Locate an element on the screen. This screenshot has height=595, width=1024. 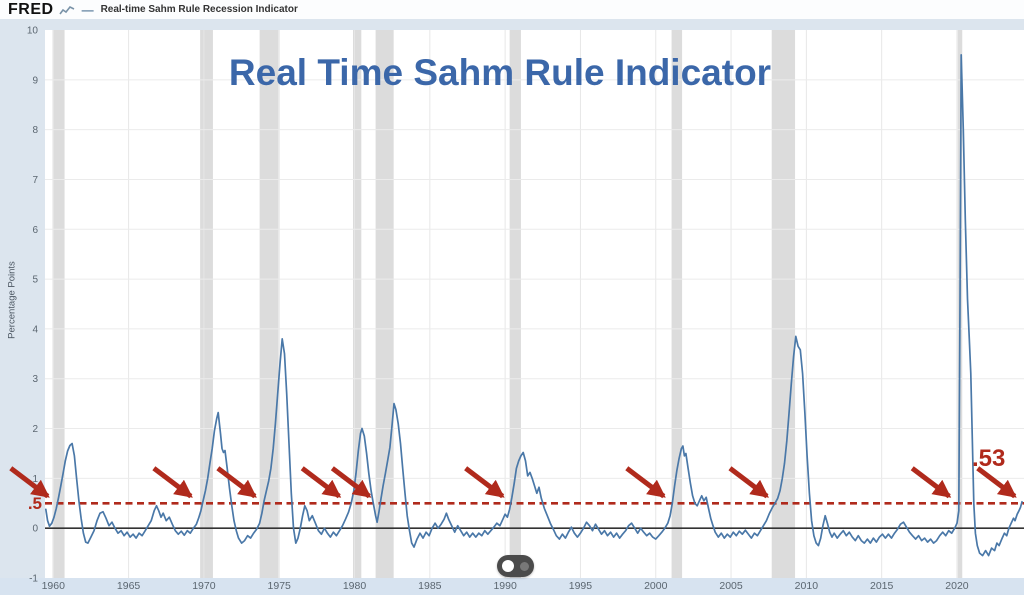
x-tick-label: 1970 is located at coordinates (204, 586).